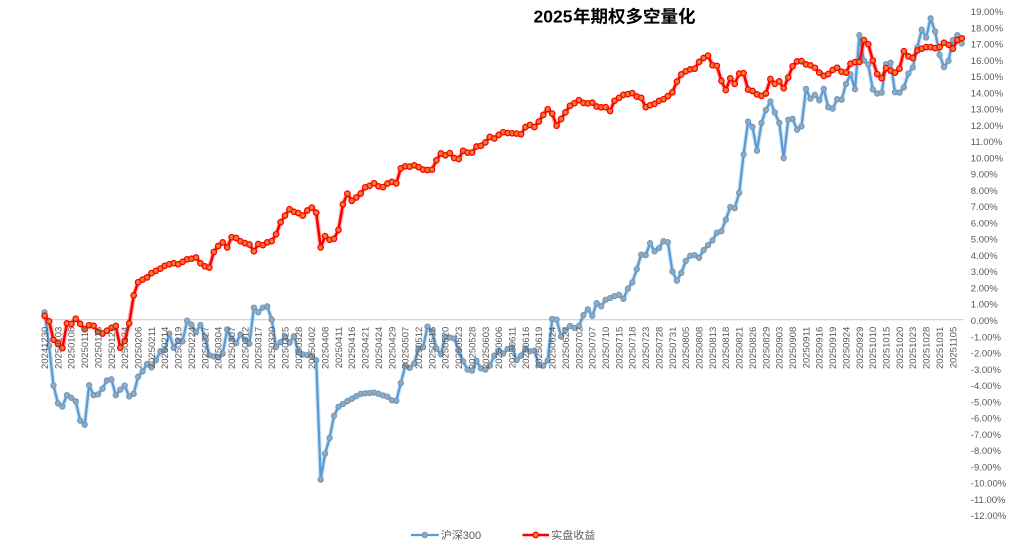 This screenshot has height=547, width=1010. Describe the element at coordinates (984, 191) in the screenshot. I see `svg-text: 8.00%` at that location.